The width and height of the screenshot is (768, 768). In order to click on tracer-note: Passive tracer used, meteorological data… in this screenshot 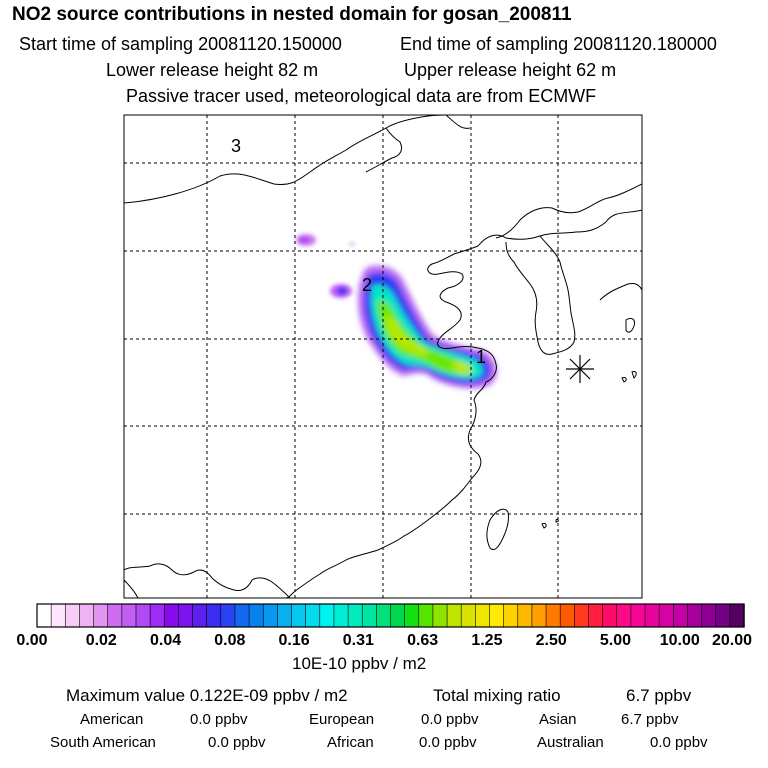, I will do `click(361, 96)`.